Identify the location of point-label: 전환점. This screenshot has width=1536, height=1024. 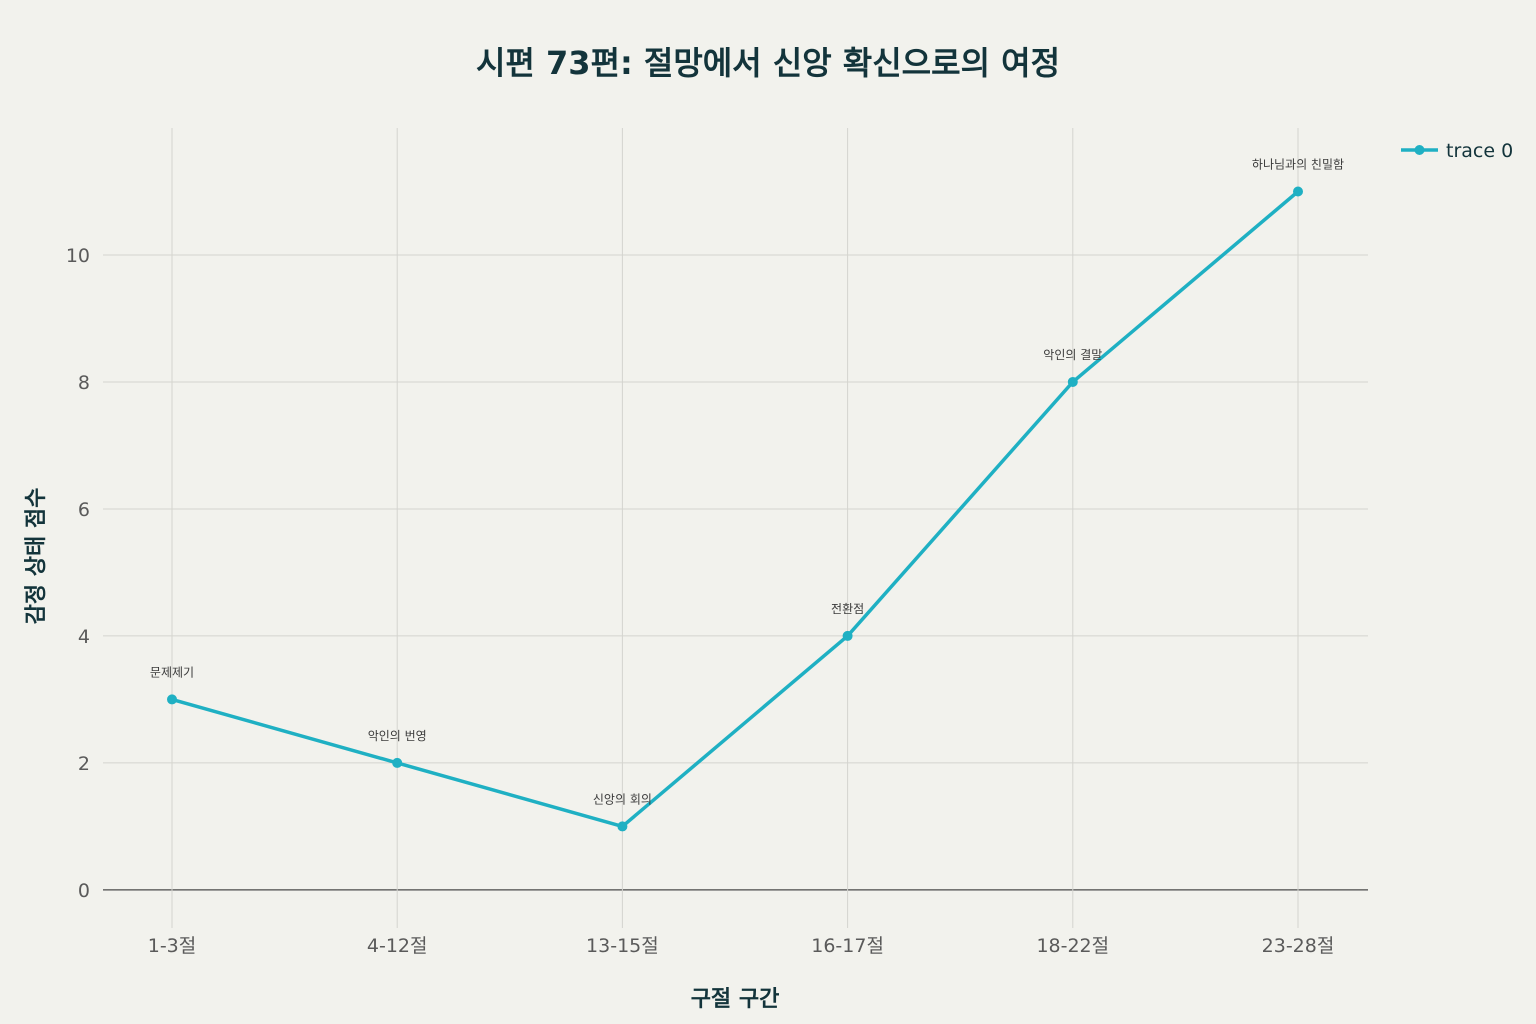
(847, 609).